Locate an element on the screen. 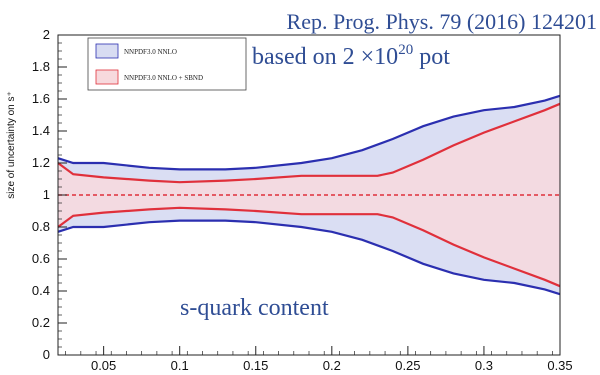 This screenshot has height=375, width=600. legend-swatch-nnpdf-sbnd is located at coordinates (107, 77).